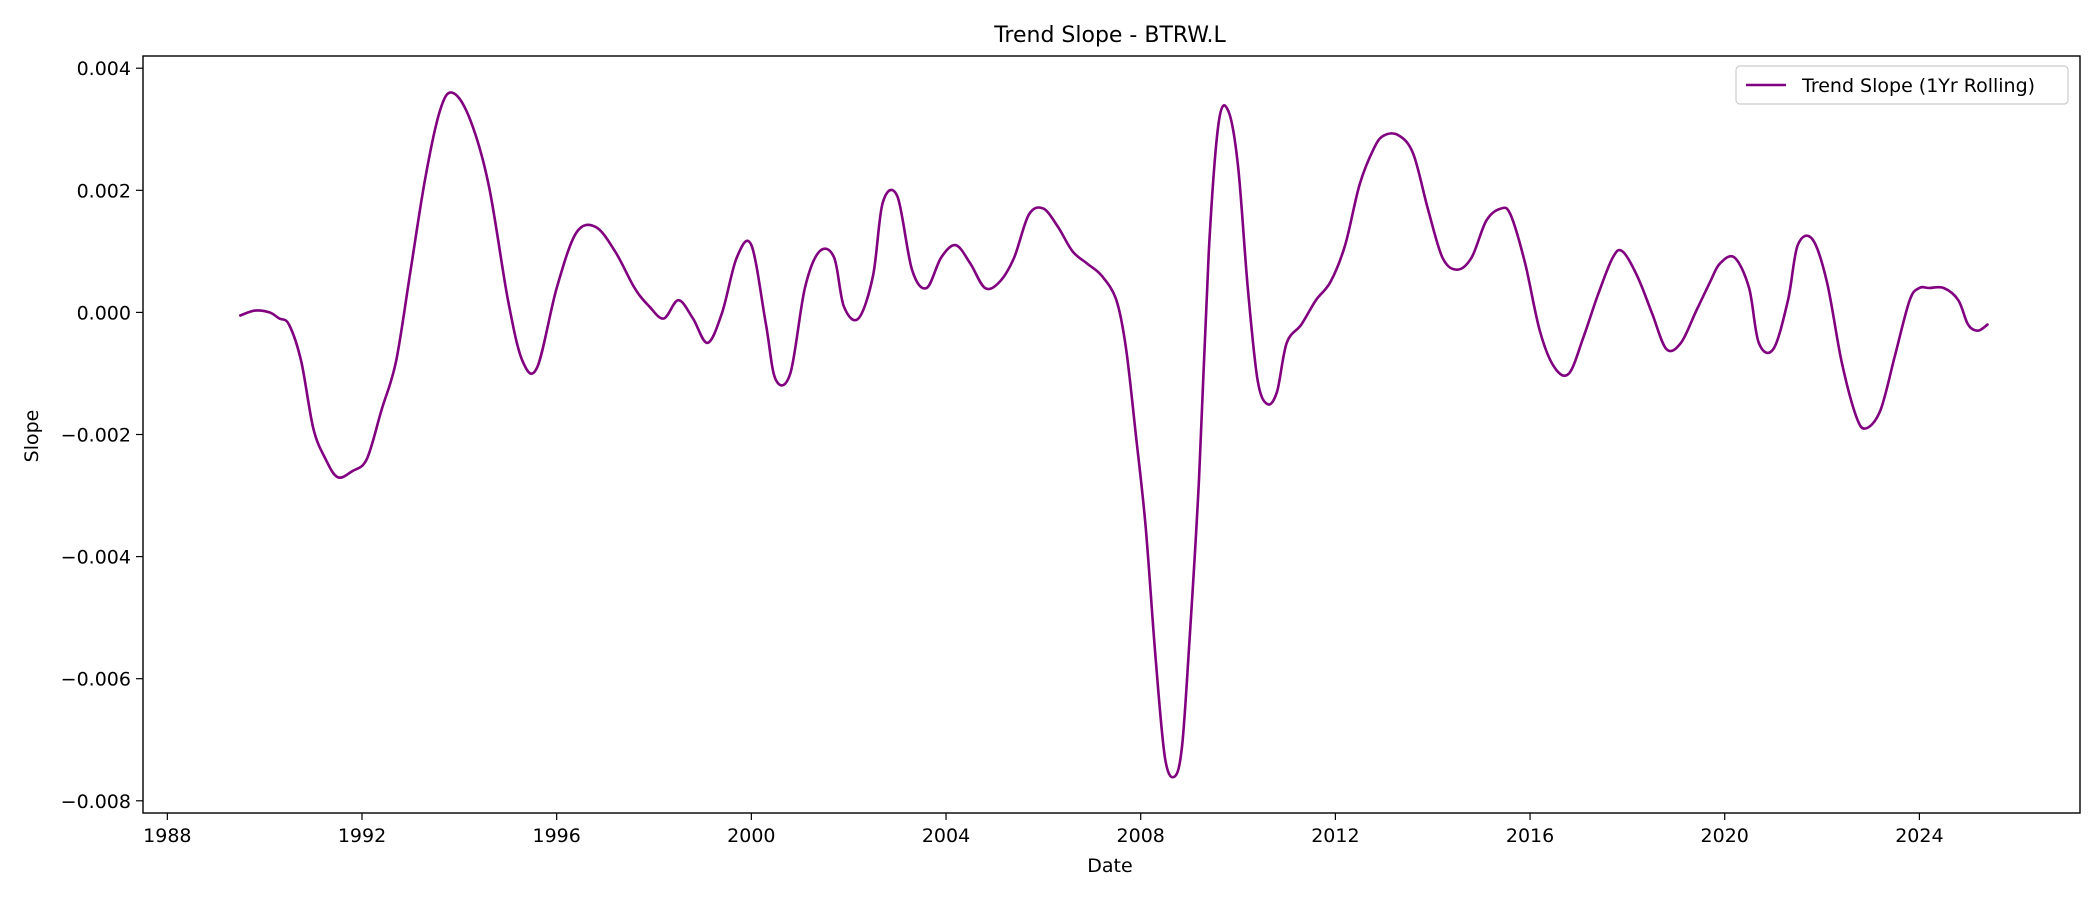  Describe the element at coordinates (362, 836) in the screenshot. I see `x-tick-label: 1992` at that location.